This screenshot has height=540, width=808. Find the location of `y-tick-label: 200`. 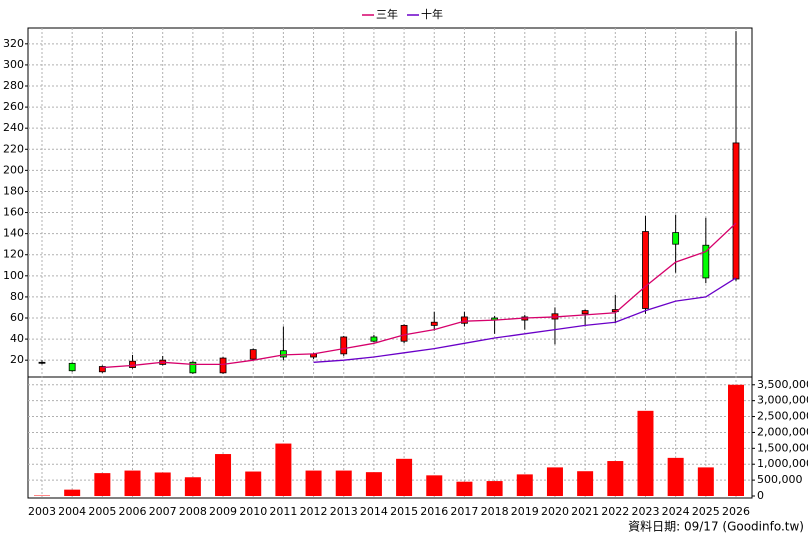

y-tick-label: 200 is located at coordinates (13, 169).